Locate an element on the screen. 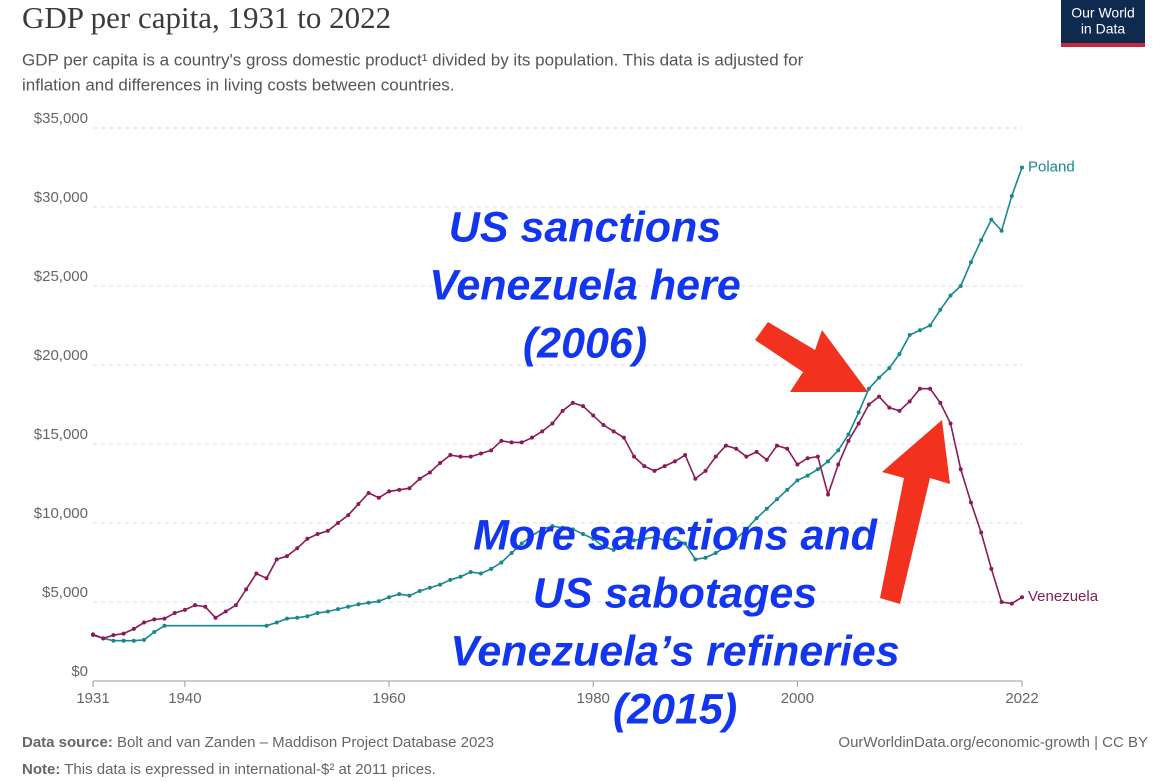 The height and width of the screenshot is (782, 1170). y-tick-label: $20,000 is located at coordinates (61, 355).